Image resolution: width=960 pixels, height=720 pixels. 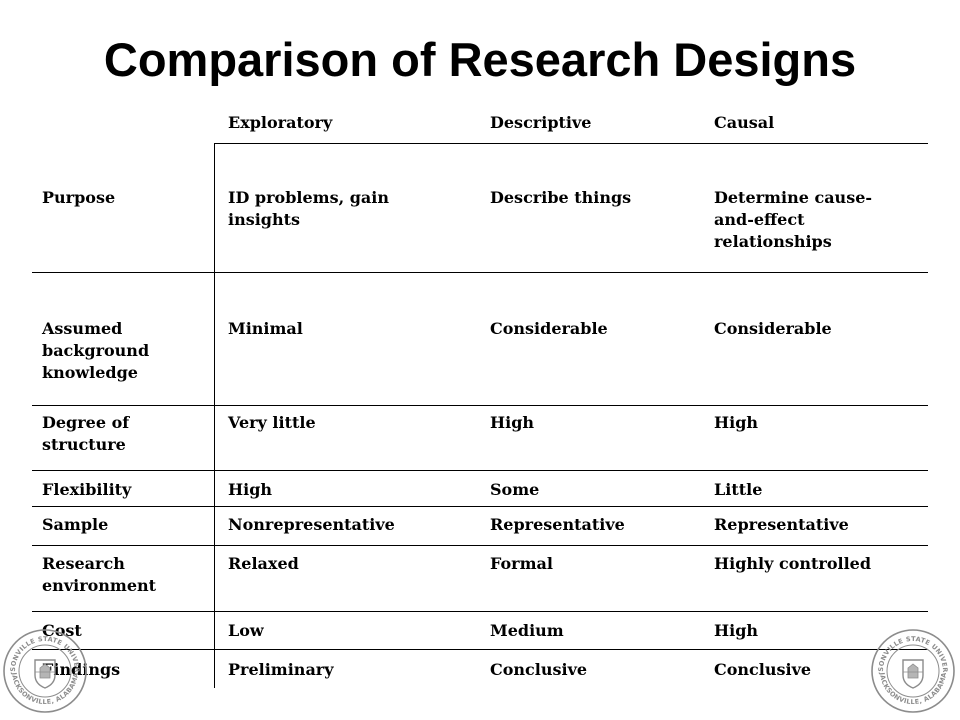 I want to click on row-label: Cost, so click(x=62, y=631).